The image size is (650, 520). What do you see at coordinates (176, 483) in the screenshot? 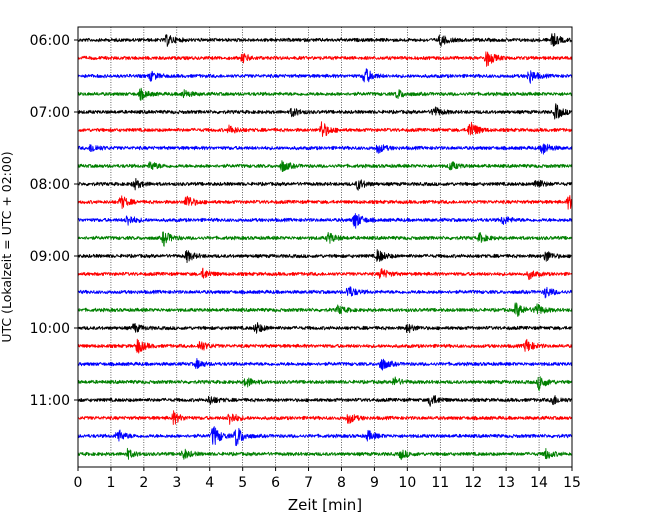
I see `x-tick-label: 3` at bounding box center [176, 483].